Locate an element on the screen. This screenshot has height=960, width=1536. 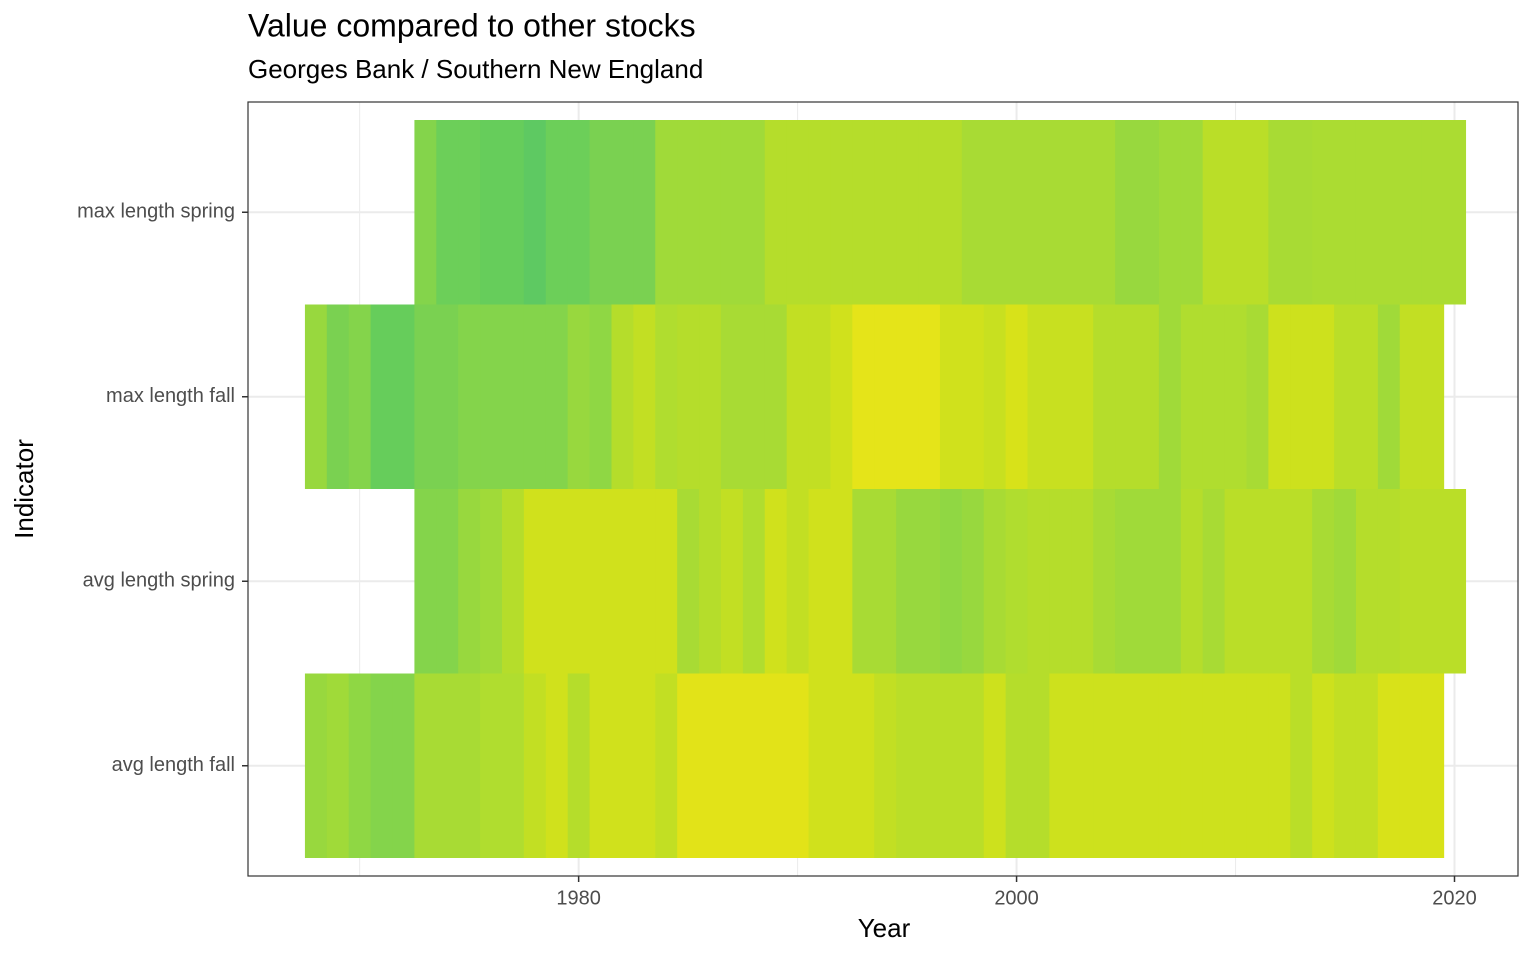
y-axis-label: Indicator is located at coordinates (24, 489).